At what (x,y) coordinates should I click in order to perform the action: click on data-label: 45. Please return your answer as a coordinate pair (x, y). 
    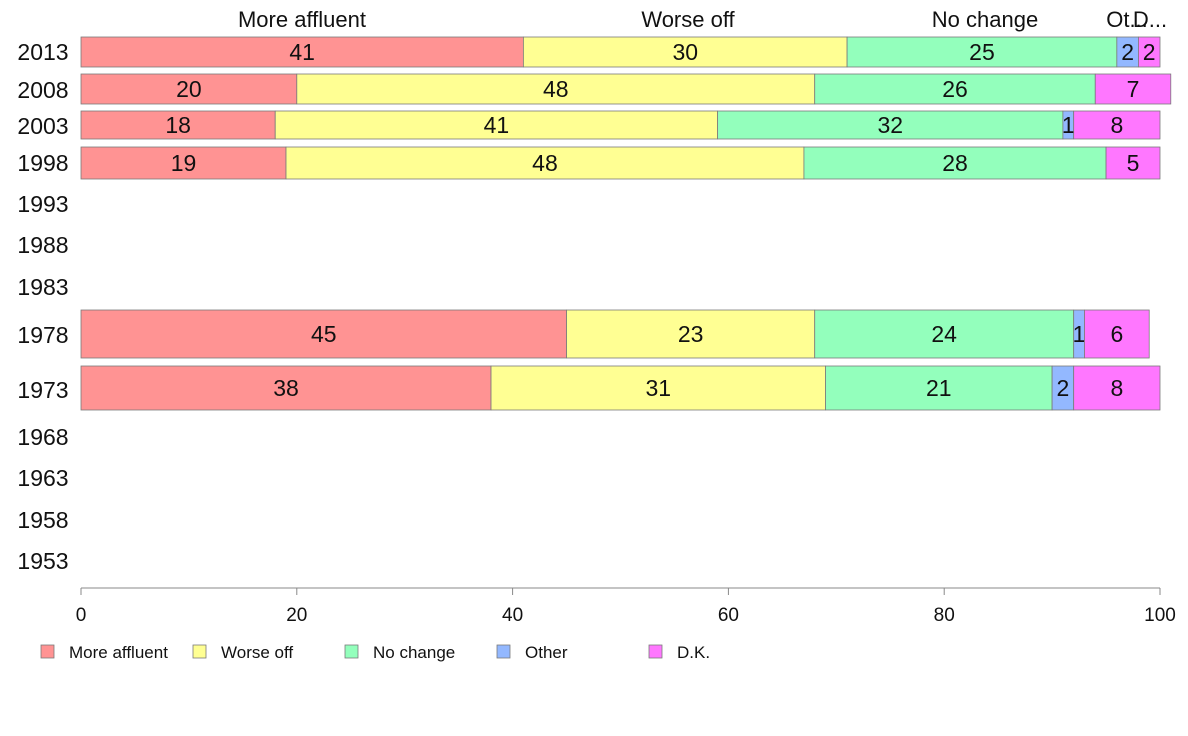
    Looking at the image, I should click on (324, 334).